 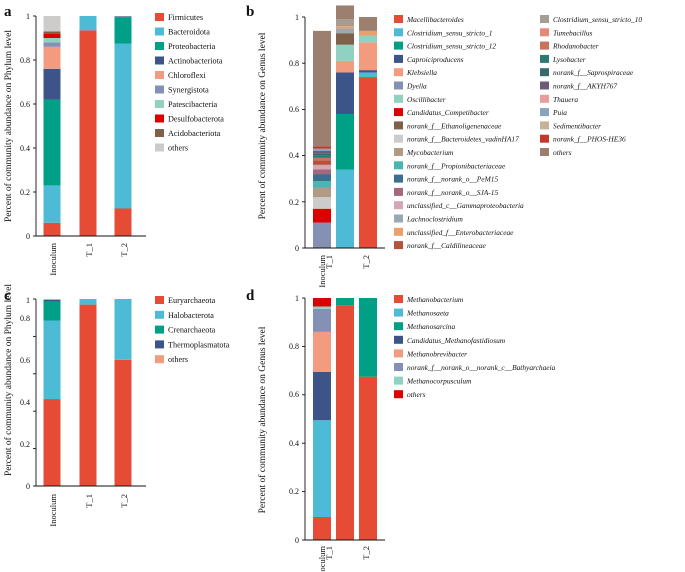 I want to click on panel-c-axes, so click(x=90, y=393).